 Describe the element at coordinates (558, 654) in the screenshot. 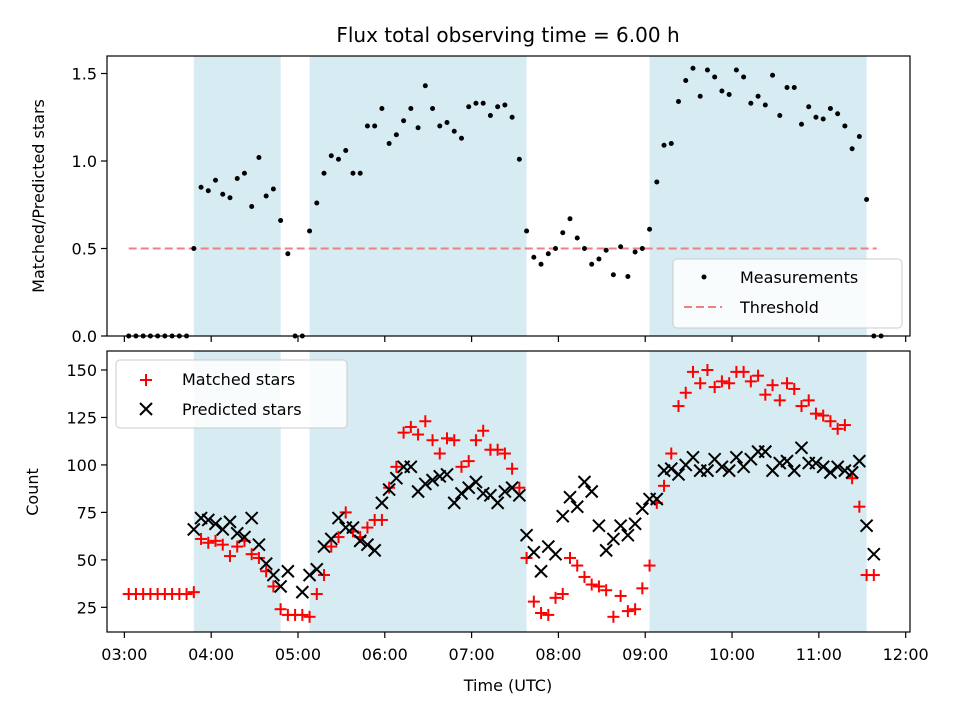

I see `x-tick-label: 08:00` at that location.